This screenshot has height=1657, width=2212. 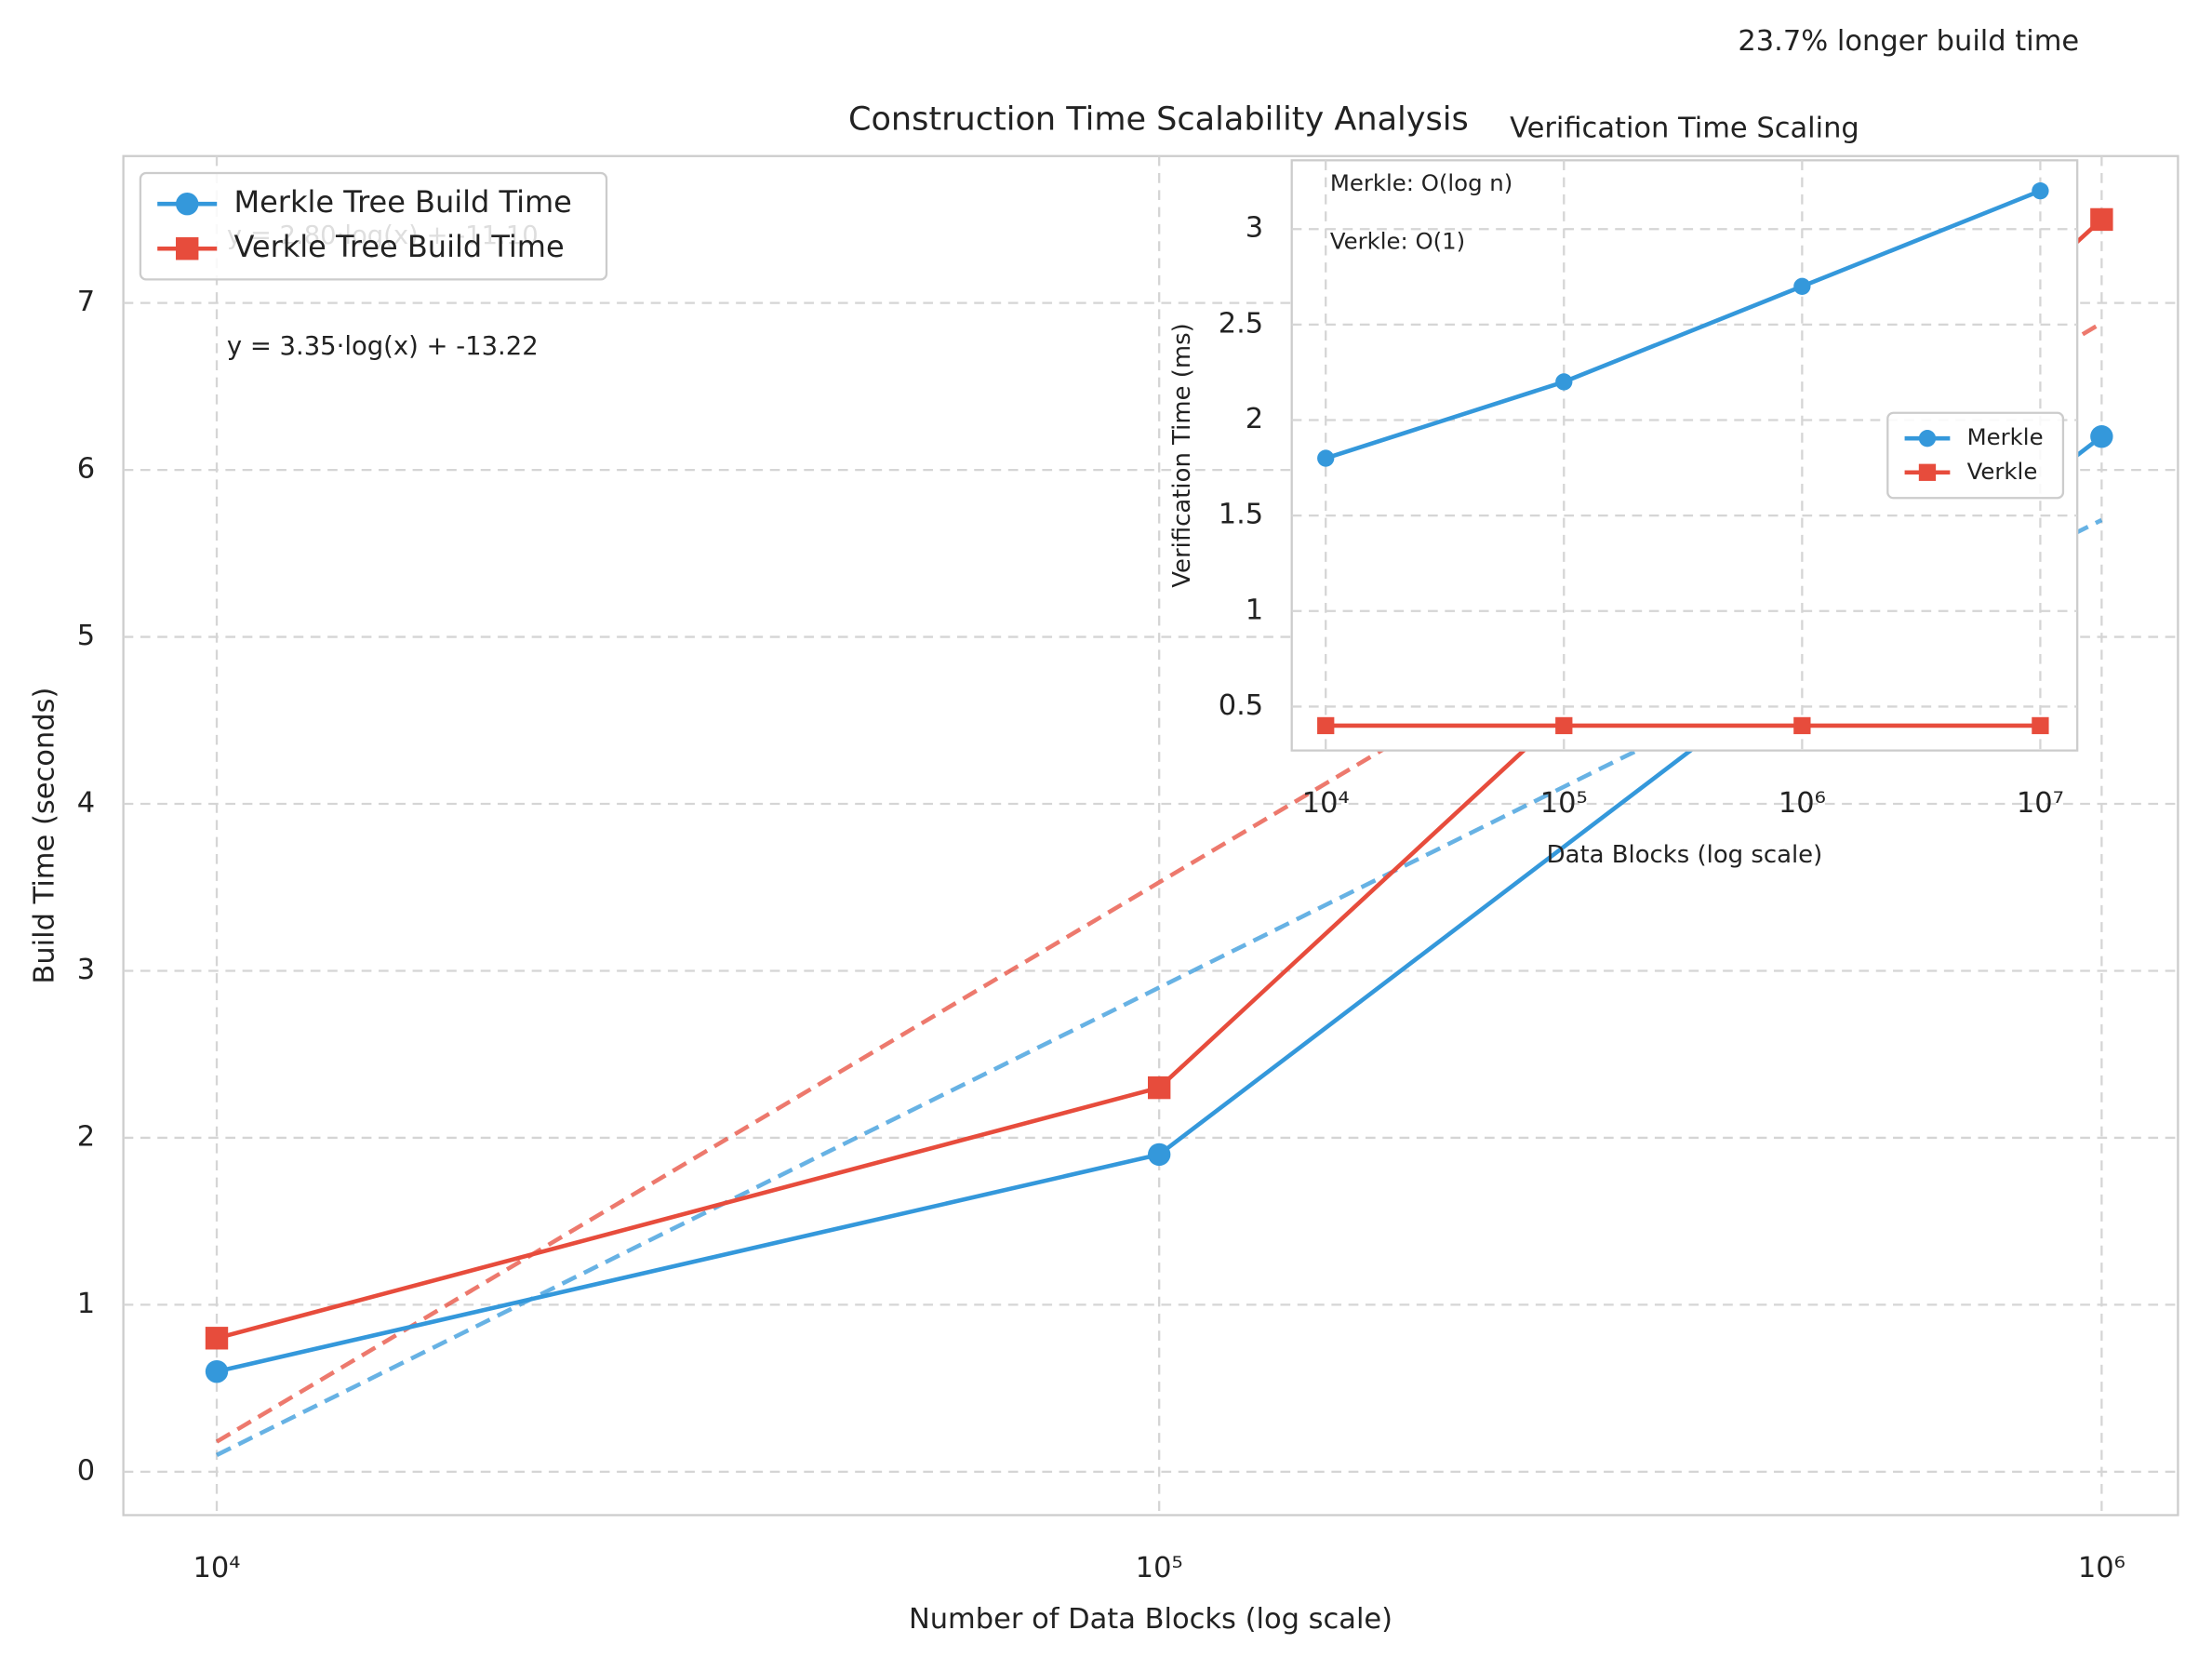 I want to click on fit-equation: y = 3.35·log(x) + -13.22, so click(x=383, y=346).